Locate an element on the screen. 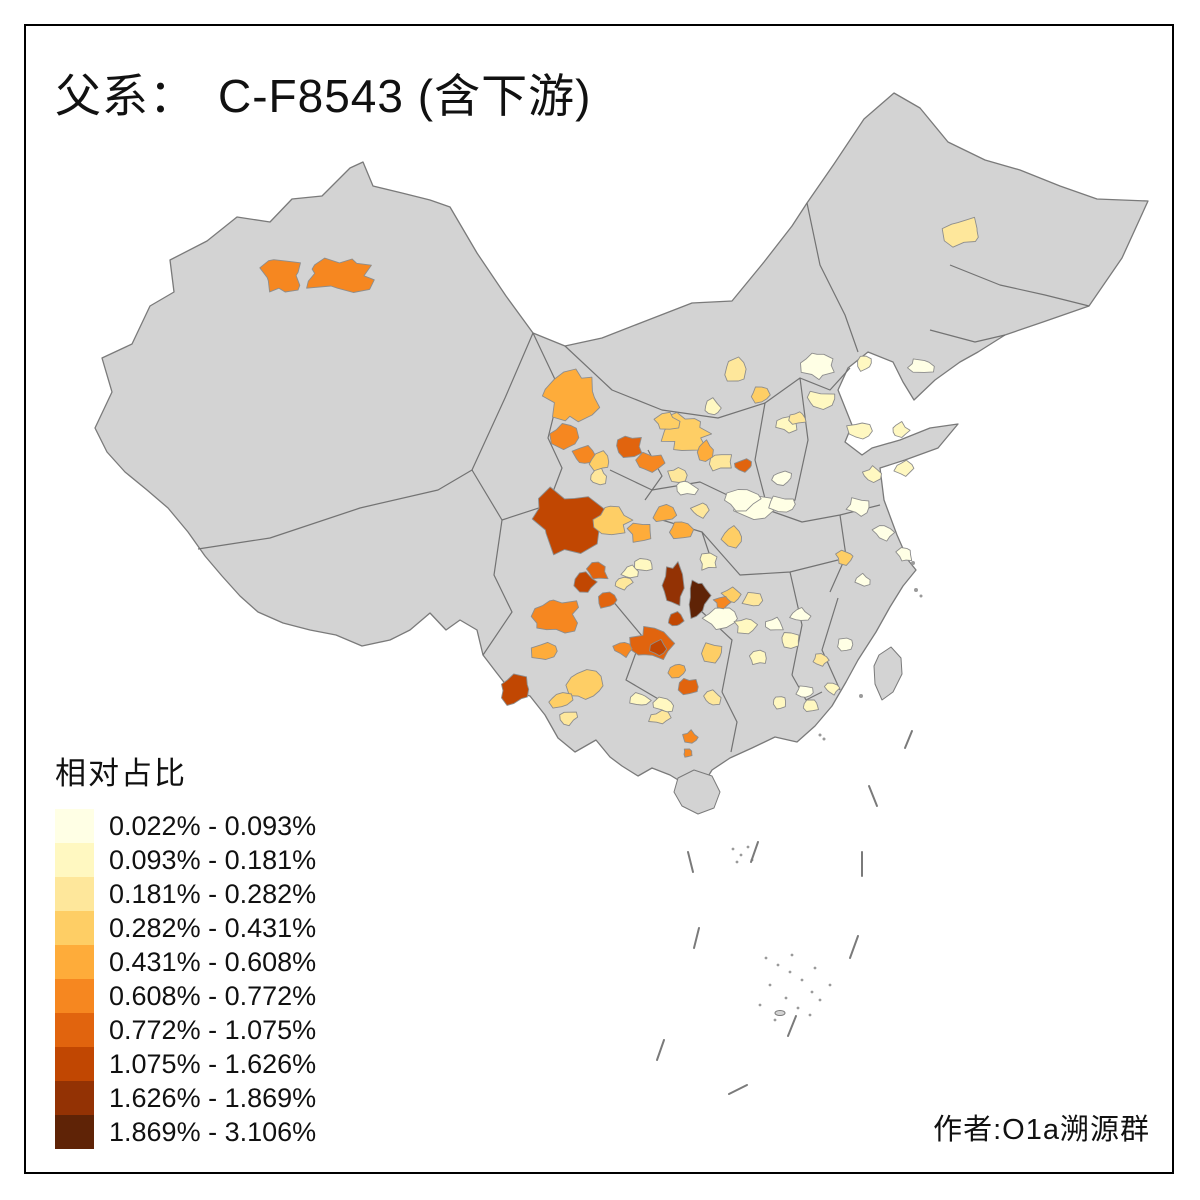  map-title-cjk: 父系： is located at coordinates (125, 96).